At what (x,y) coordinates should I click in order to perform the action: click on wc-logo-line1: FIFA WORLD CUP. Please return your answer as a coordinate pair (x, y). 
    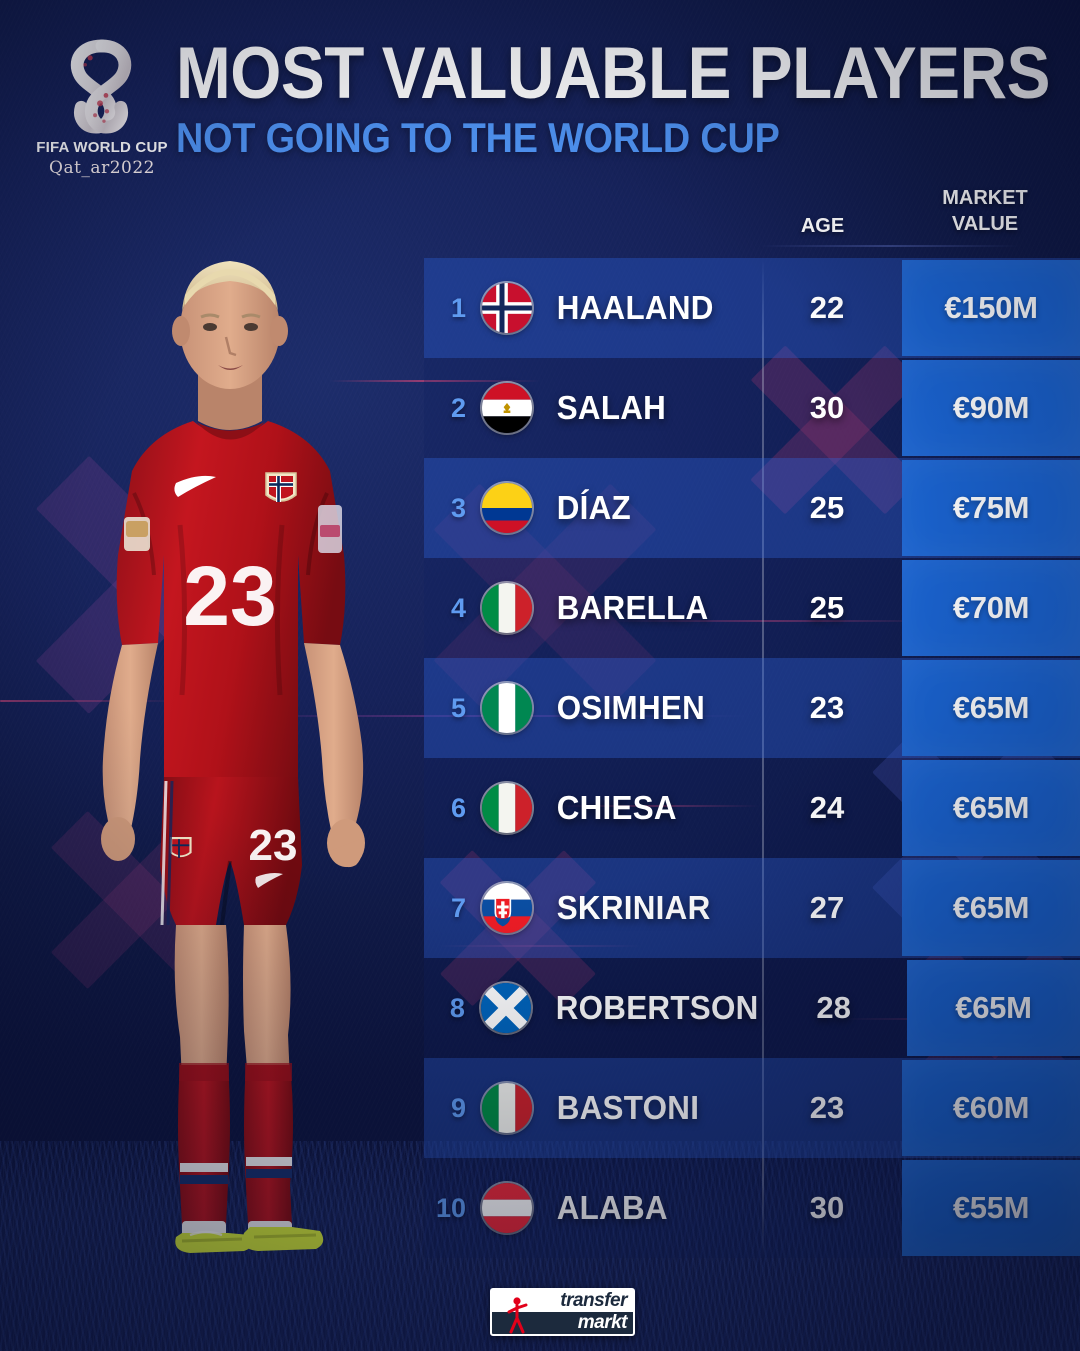
    Looking at the image, I should click on (102, 147).